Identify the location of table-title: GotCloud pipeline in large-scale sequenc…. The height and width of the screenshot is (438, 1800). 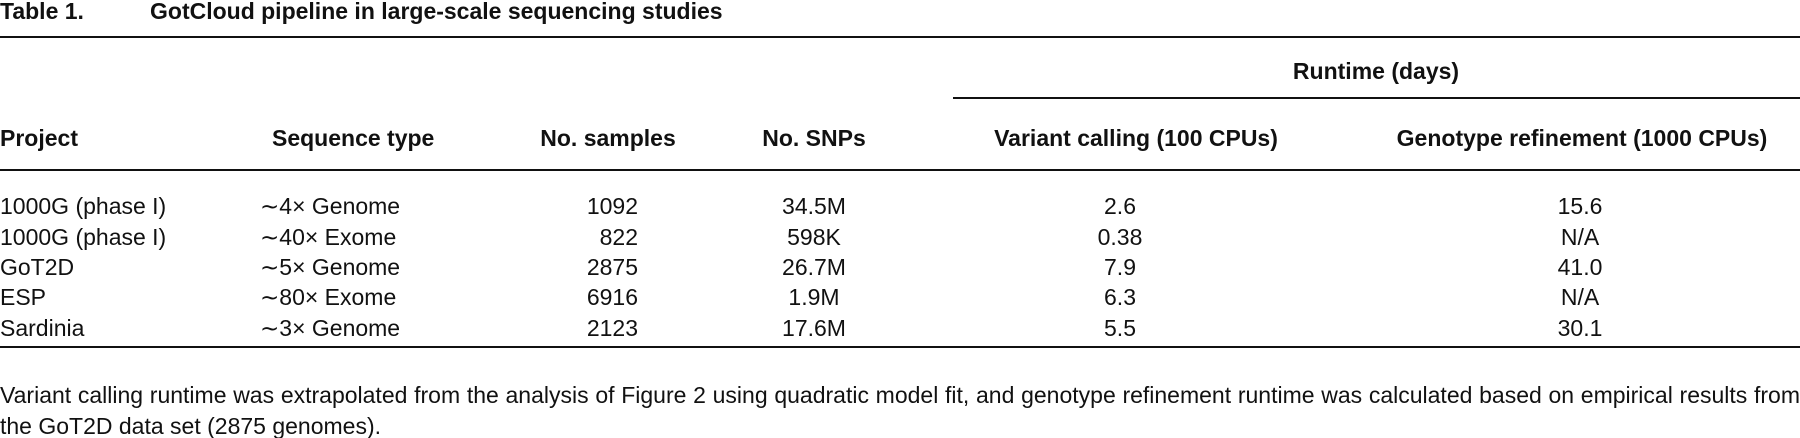
(436, 12).